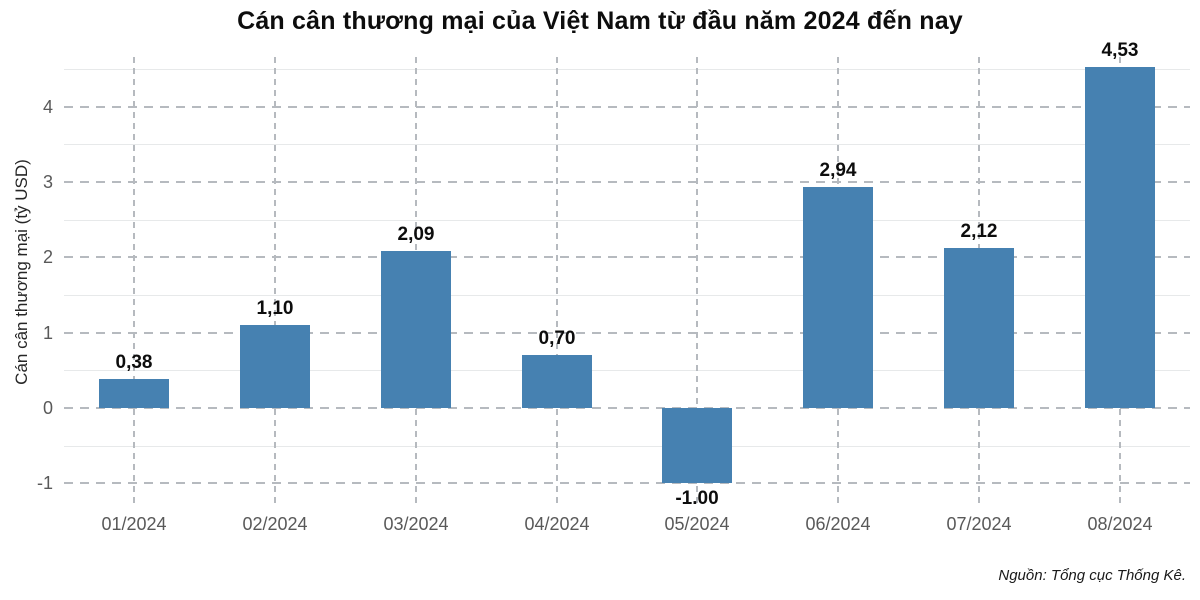 The height and width of the screenshot is (600, 1200). Describe the element at coordinates (134, 362) in the screenshot. I see `bar-value-label: 0,38` at that location.